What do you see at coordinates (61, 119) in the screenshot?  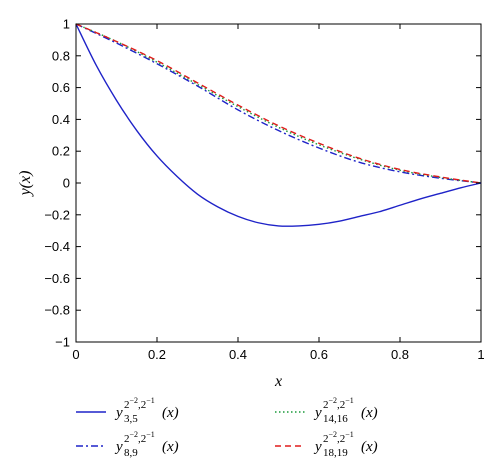 I see `y-tick-label: 0.4` at bounding box center [61, 119].